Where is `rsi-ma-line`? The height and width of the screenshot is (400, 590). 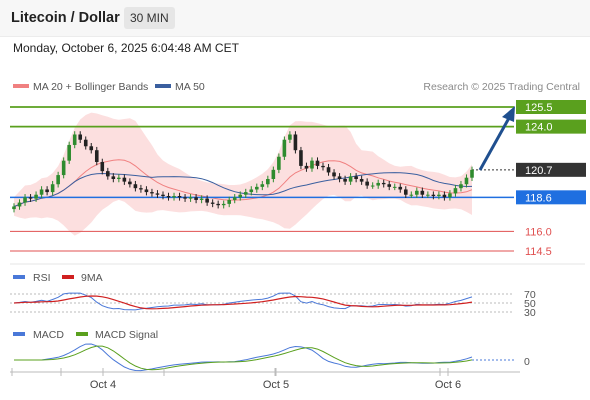 rsi-ma-line is located at coordinates (243, 302).